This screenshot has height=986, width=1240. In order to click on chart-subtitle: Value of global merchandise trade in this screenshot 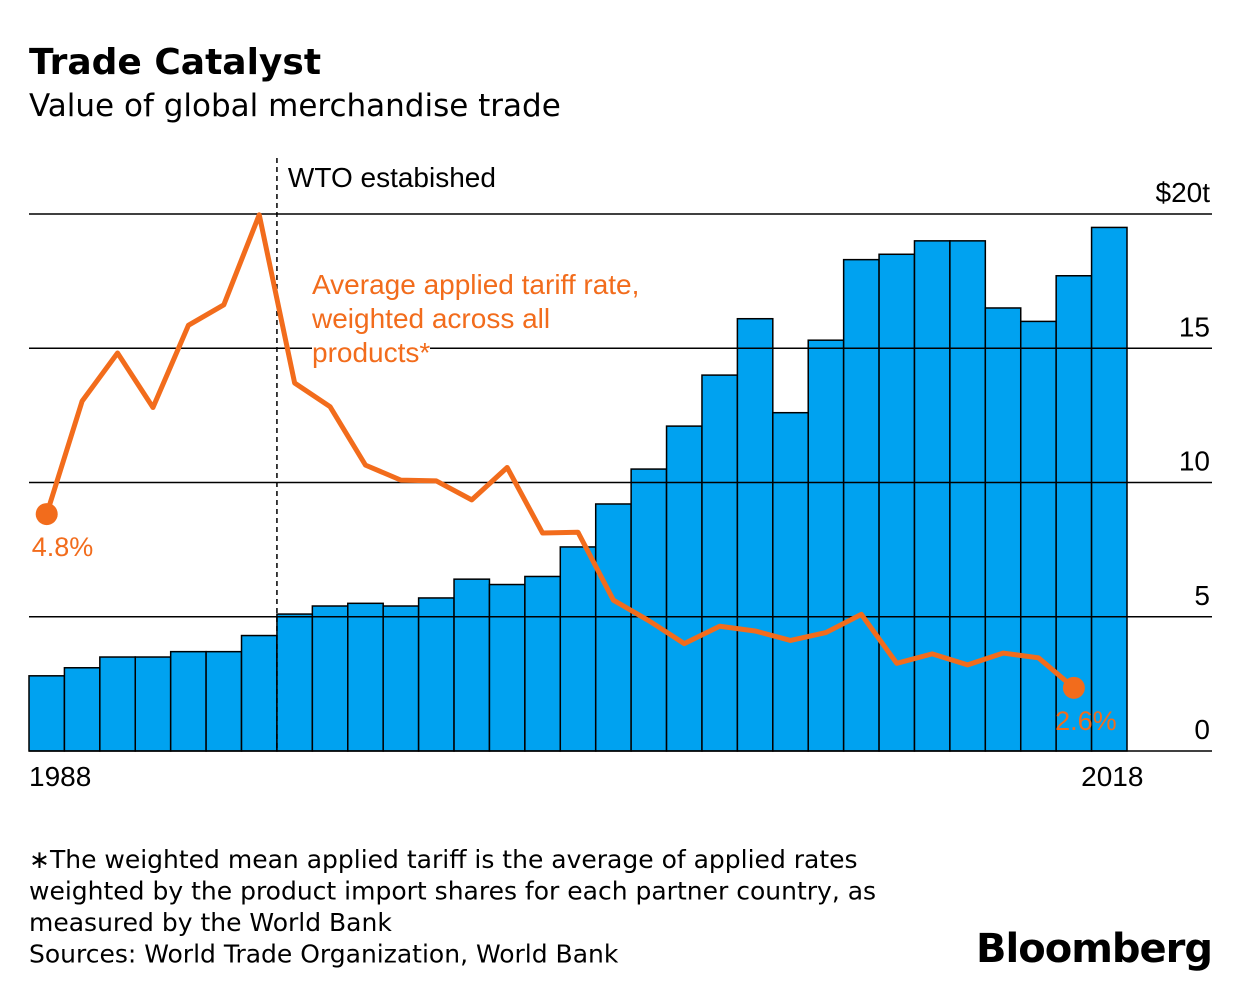, I will do `click(295, 106)`.